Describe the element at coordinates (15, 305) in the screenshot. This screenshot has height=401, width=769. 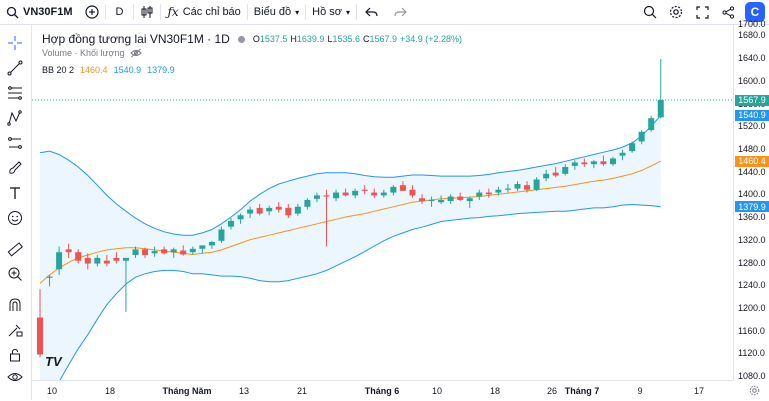
I see `magnet-icon` at that location.